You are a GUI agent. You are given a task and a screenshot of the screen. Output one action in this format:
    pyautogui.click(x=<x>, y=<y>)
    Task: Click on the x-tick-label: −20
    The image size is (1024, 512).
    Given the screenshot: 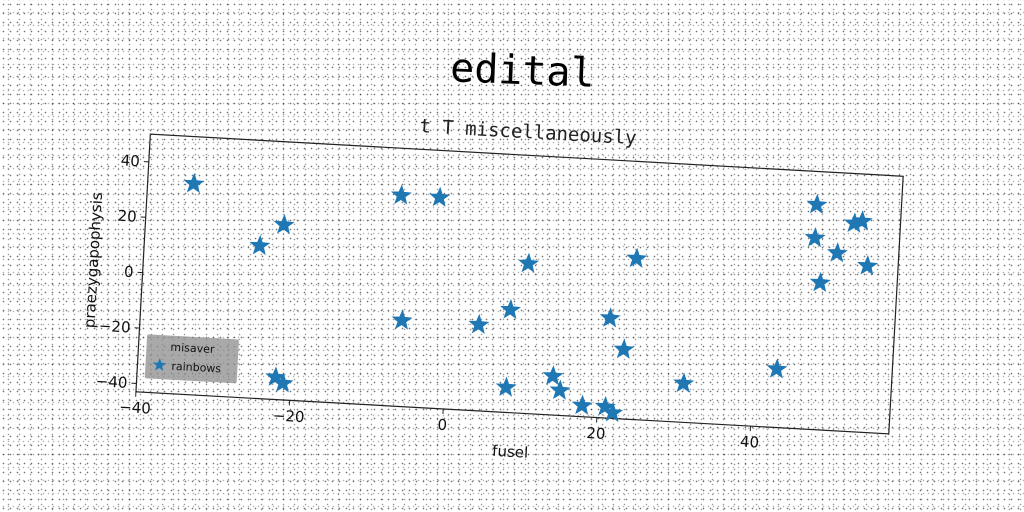 What is the action you would take?
    pyautogui.click(x=288, y=416)
    